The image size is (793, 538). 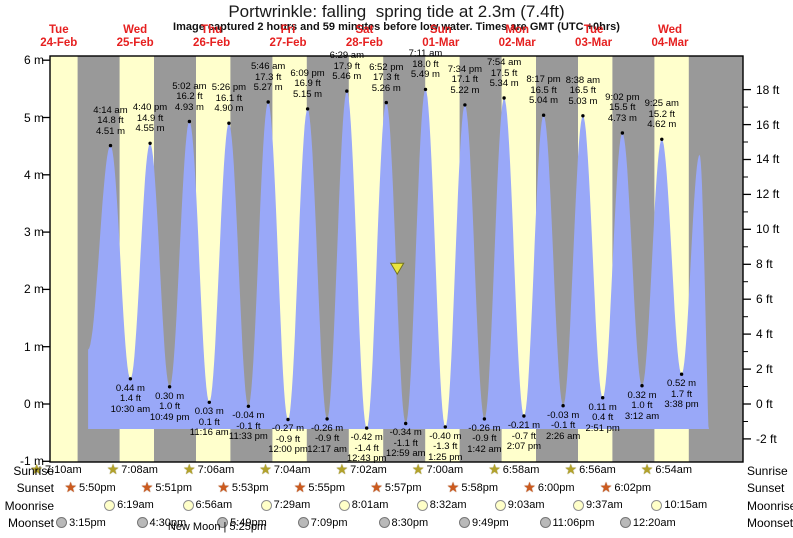 I want to click on low-tide-label: -0.34 m -1.1 ft 12:59 am, so click(x=405, y=443).